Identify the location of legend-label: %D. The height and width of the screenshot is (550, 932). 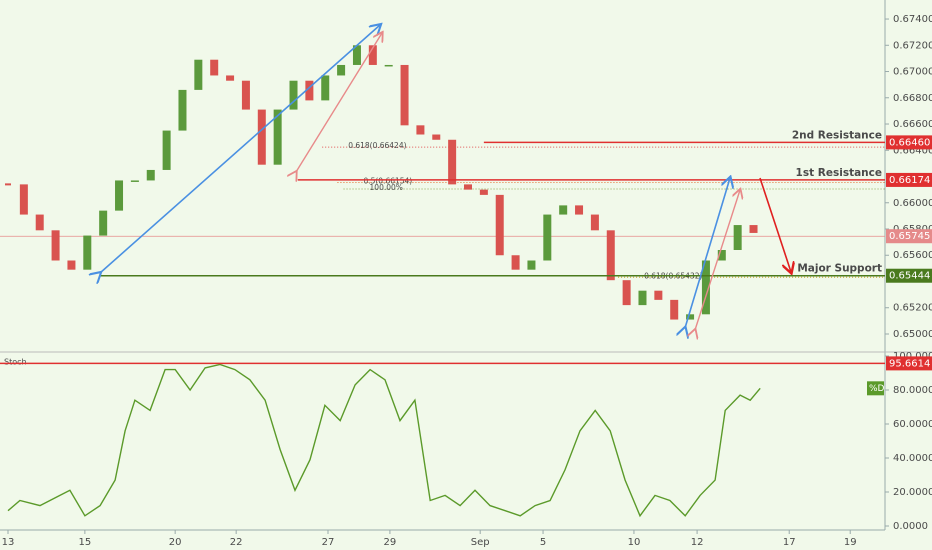
(877, 389).